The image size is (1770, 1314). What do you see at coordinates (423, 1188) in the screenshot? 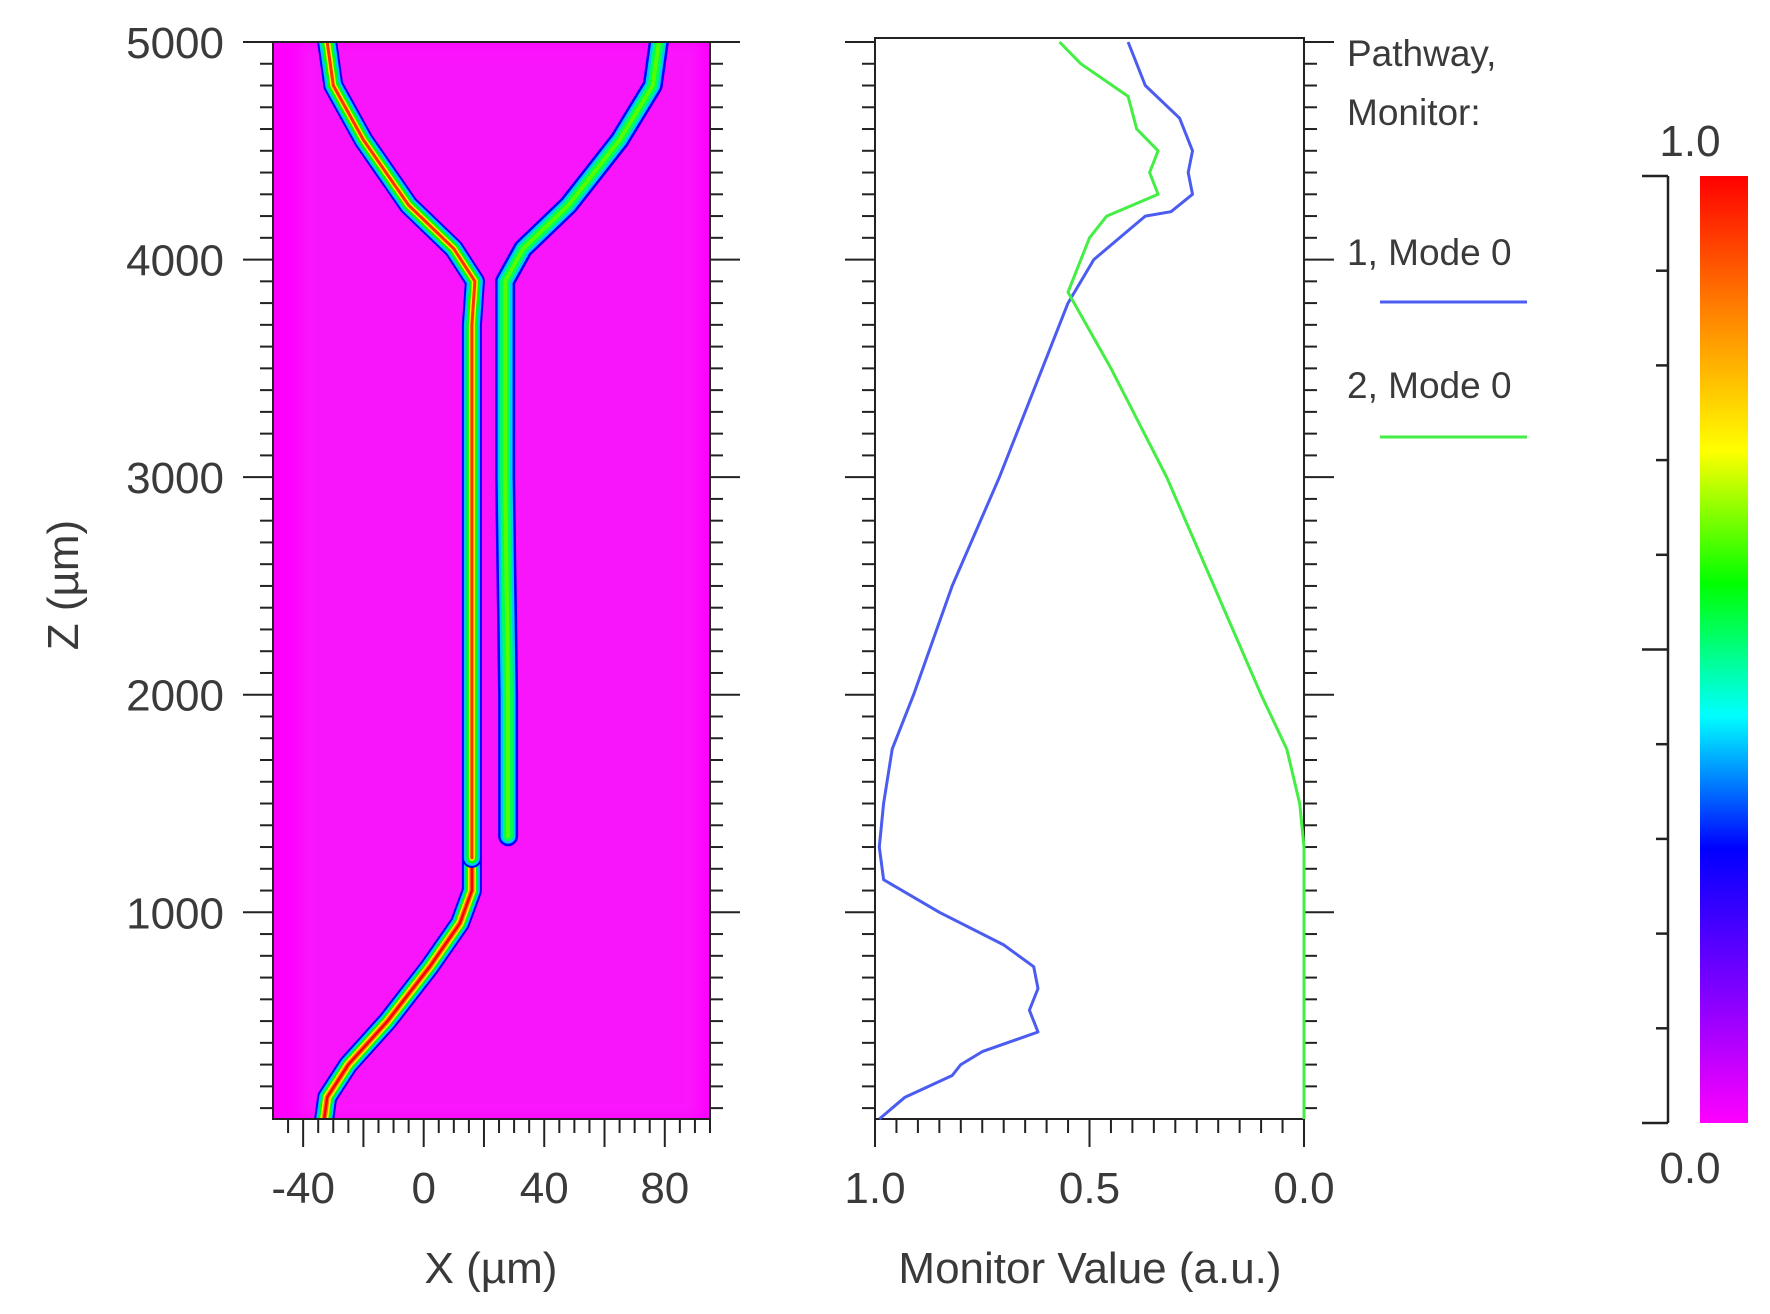
I see `x-tick-label: 0` at bounding box center [423, 1188].